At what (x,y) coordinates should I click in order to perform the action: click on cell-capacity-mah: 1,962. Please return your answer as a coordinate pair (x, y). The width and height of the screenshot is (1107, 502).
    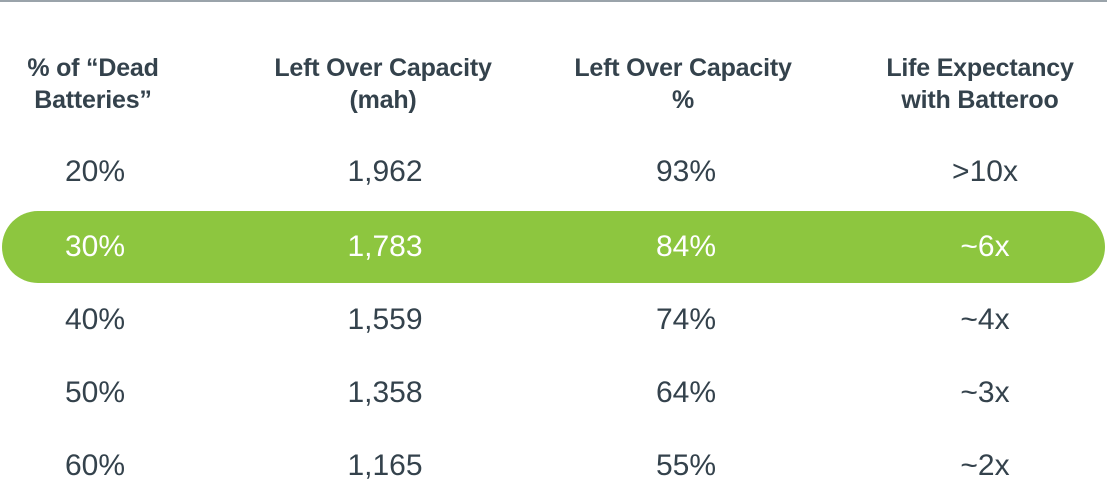
    Looking at the image, I should click on (385, 171).